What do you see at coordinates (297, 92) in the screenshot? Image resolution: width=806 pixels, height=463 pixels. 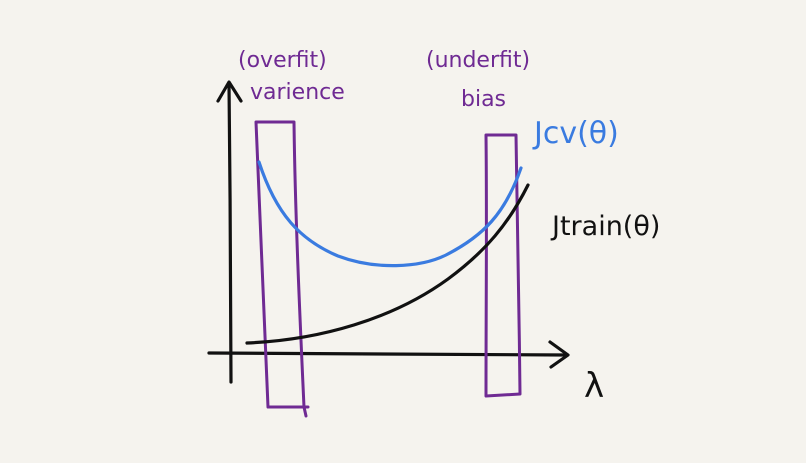 I see `variance-label: varience` at bounding box center [297, 92].